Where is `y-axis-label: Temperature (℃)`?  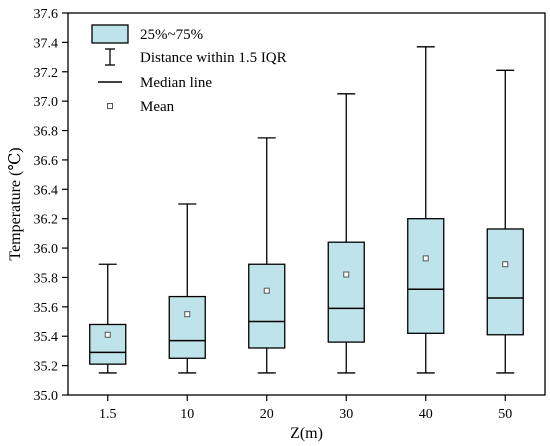
y-axis-label: Temperature (℃) is located at coordinates (15, 203).